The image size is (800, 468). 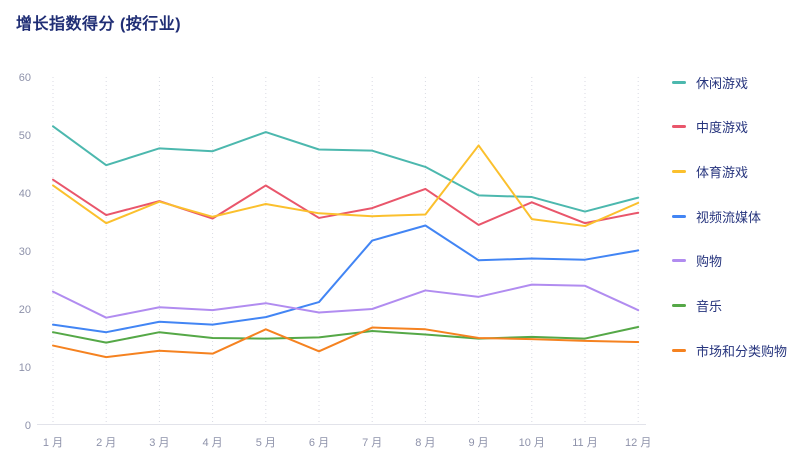 What do you see at coordinates (679, 305) in the screenshot?
I see `legend-swatch-music` at bounding box center [679, 305].